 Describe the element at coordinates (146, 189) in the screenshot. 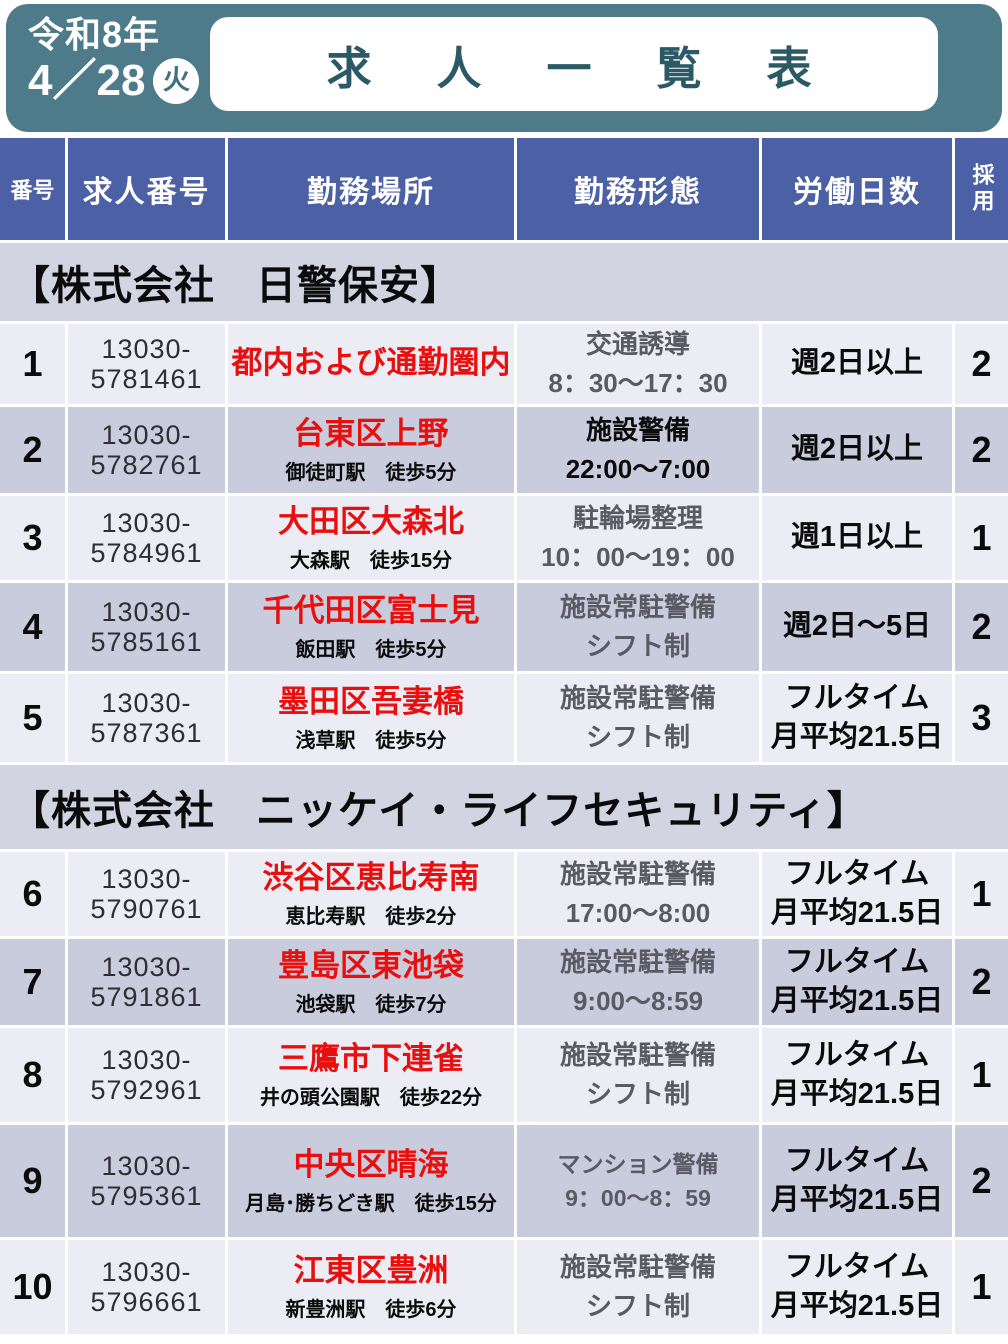

I see `header-job-number: 求人番号` at that location.